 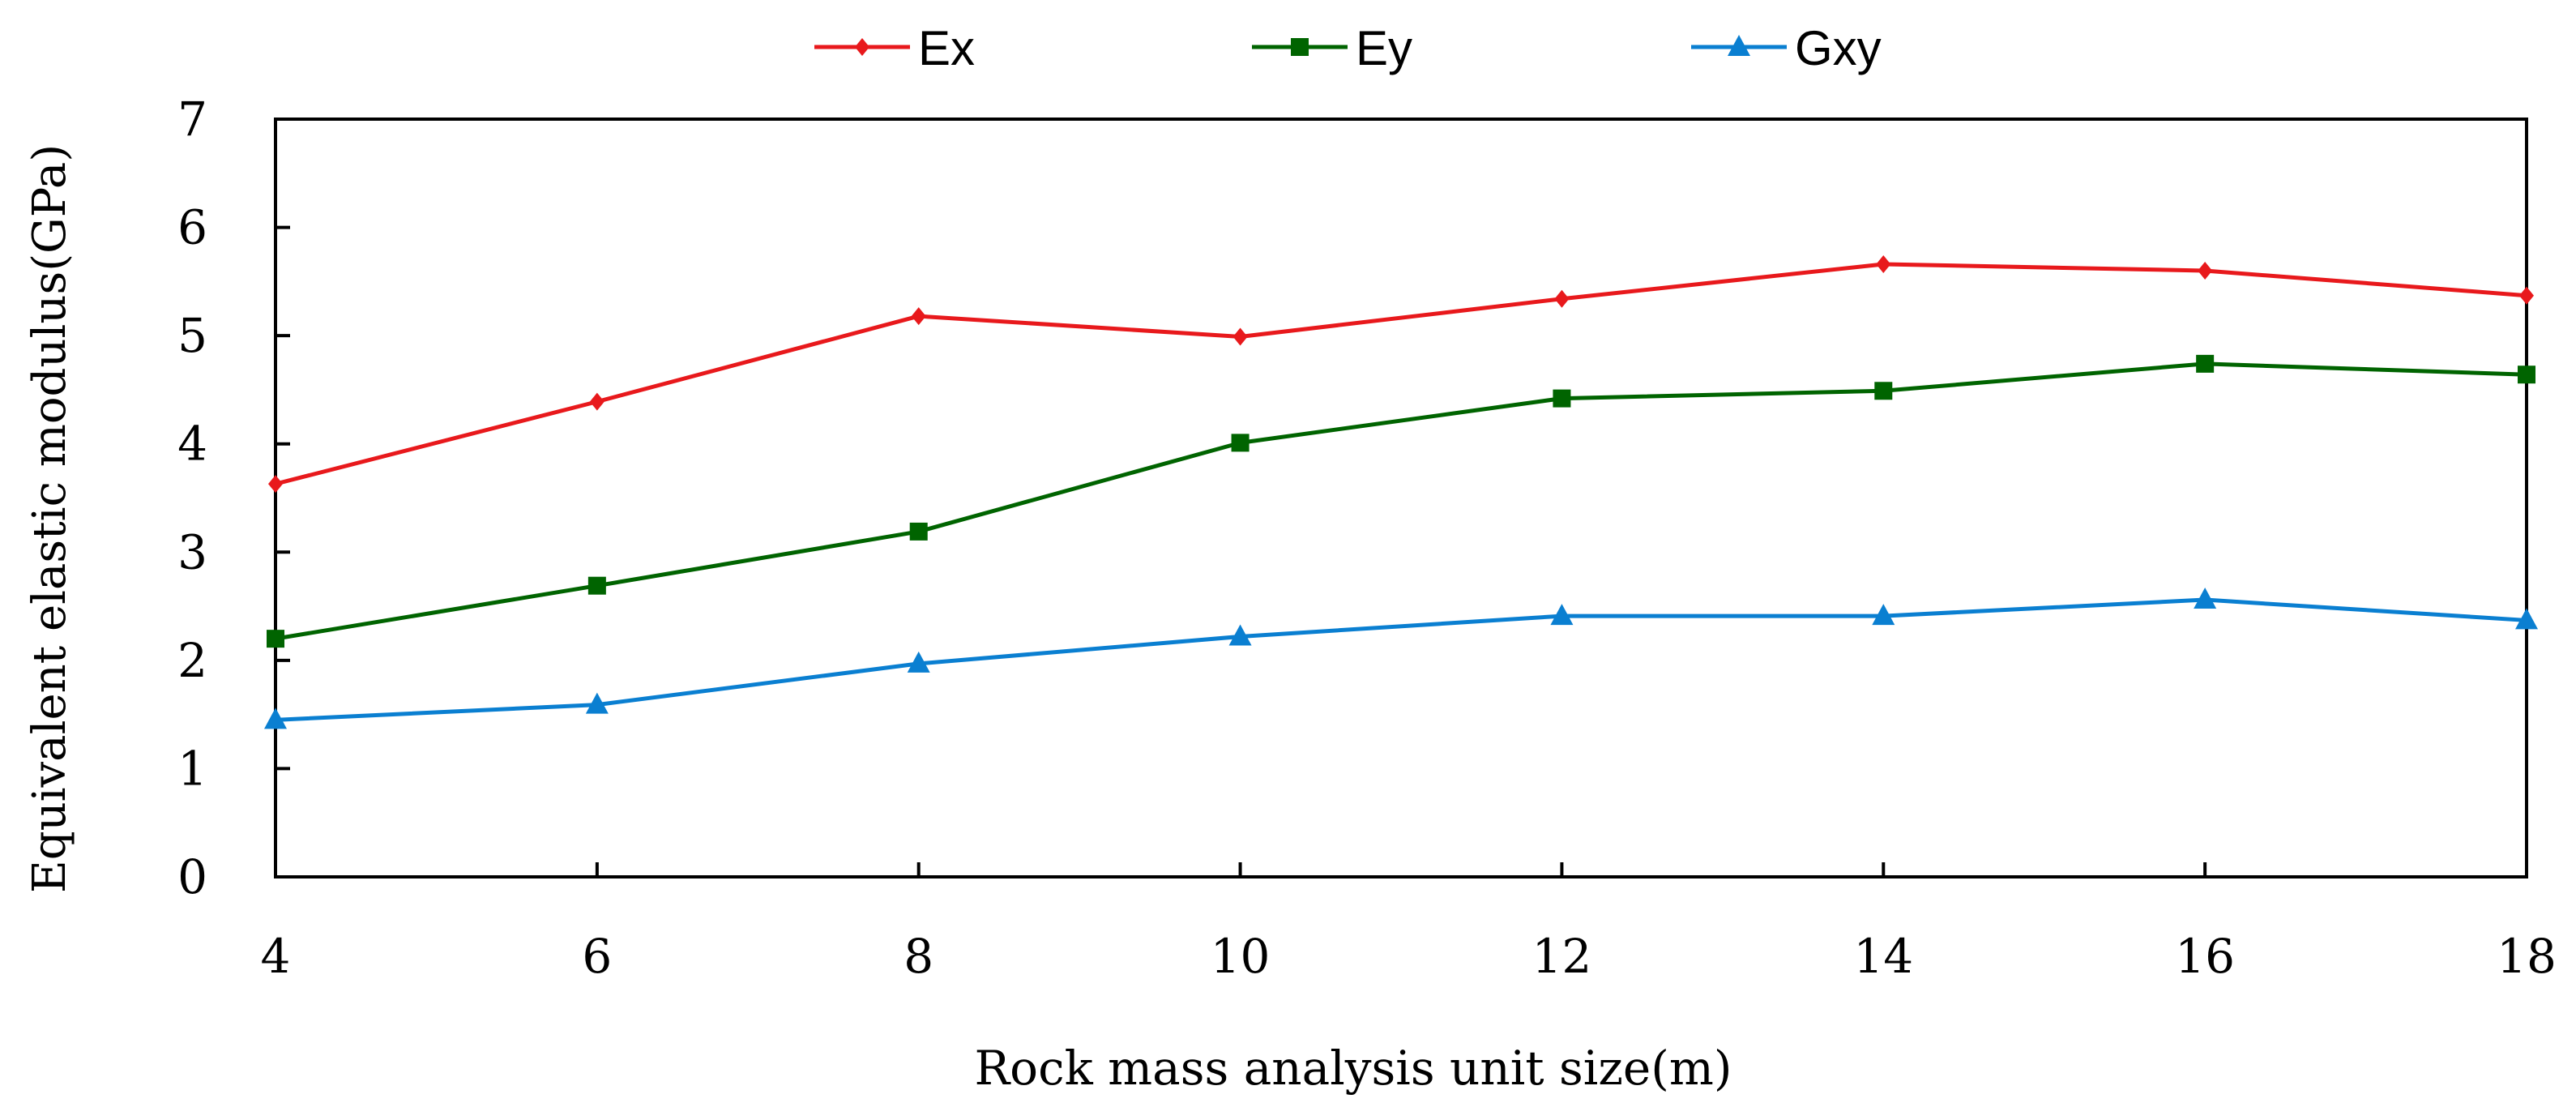 What do you see at coordinates (2205, 956) in the screenshot?
I see `x-tick-label: 16` at bounding box center [2205, 956].